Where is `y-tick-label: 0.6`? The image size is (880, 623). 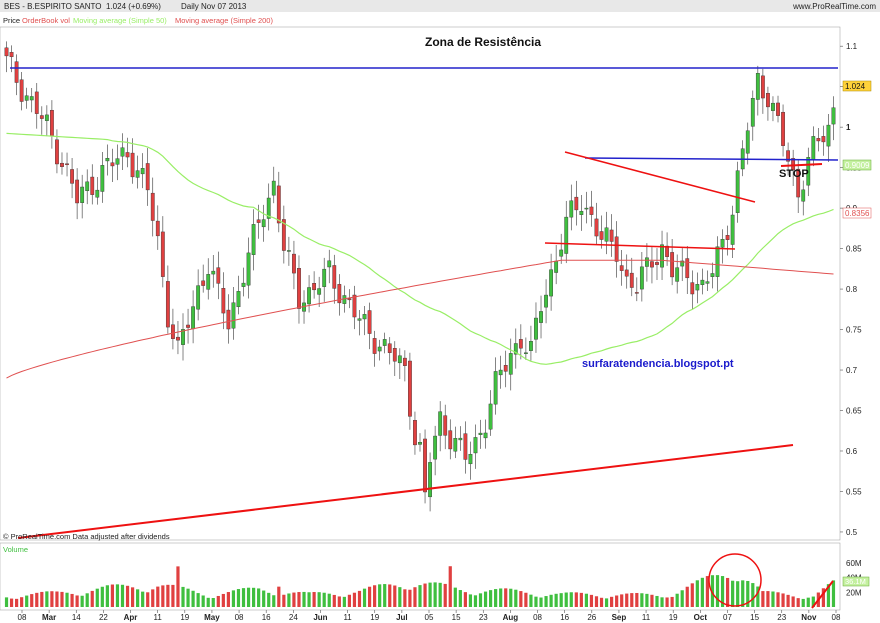 y-tick-label: 0.6 is located at coordinates (852, 451).